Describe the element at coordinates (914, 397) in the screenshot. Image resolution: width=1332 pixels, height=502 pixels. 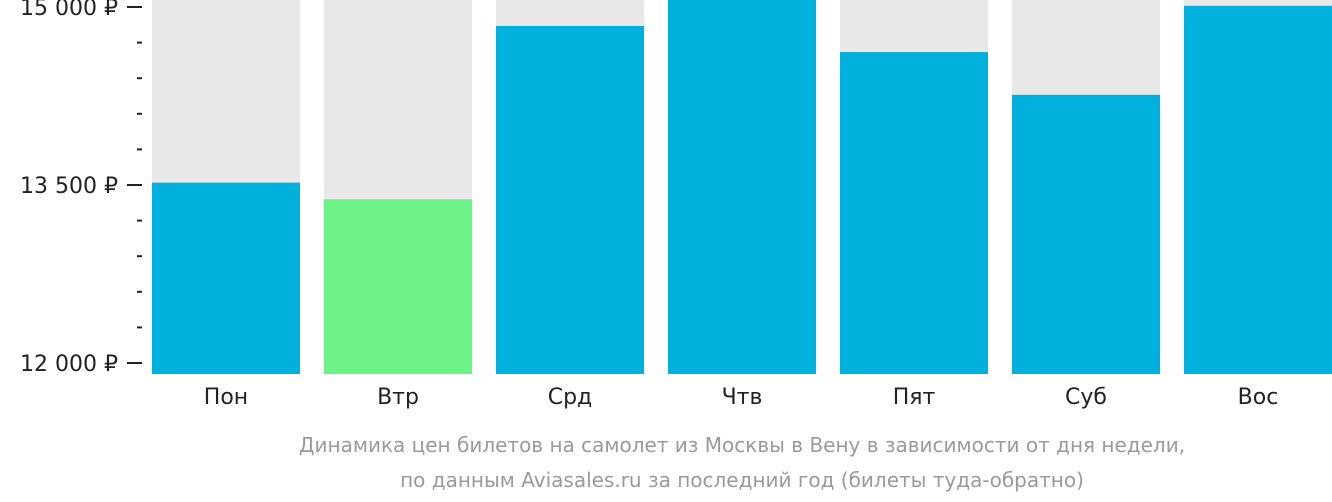
I see `x-tick-label-5: Пят` at that location.